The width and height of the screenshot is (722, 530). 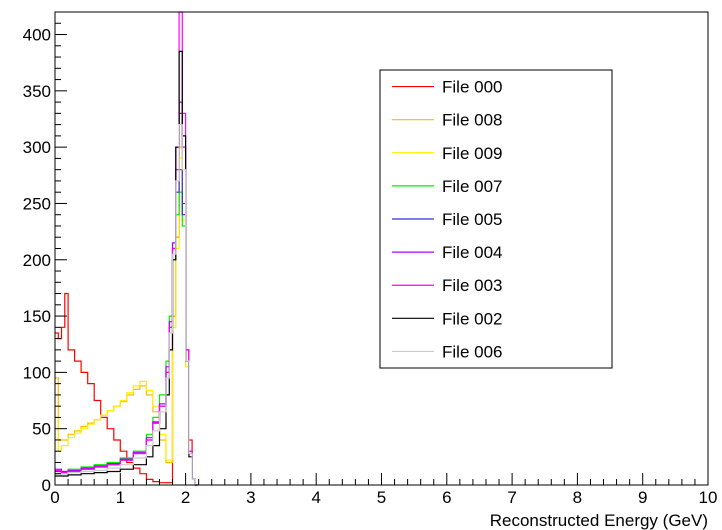 I want to click on legend-label-6: File 003, so click(x=472, y=285).